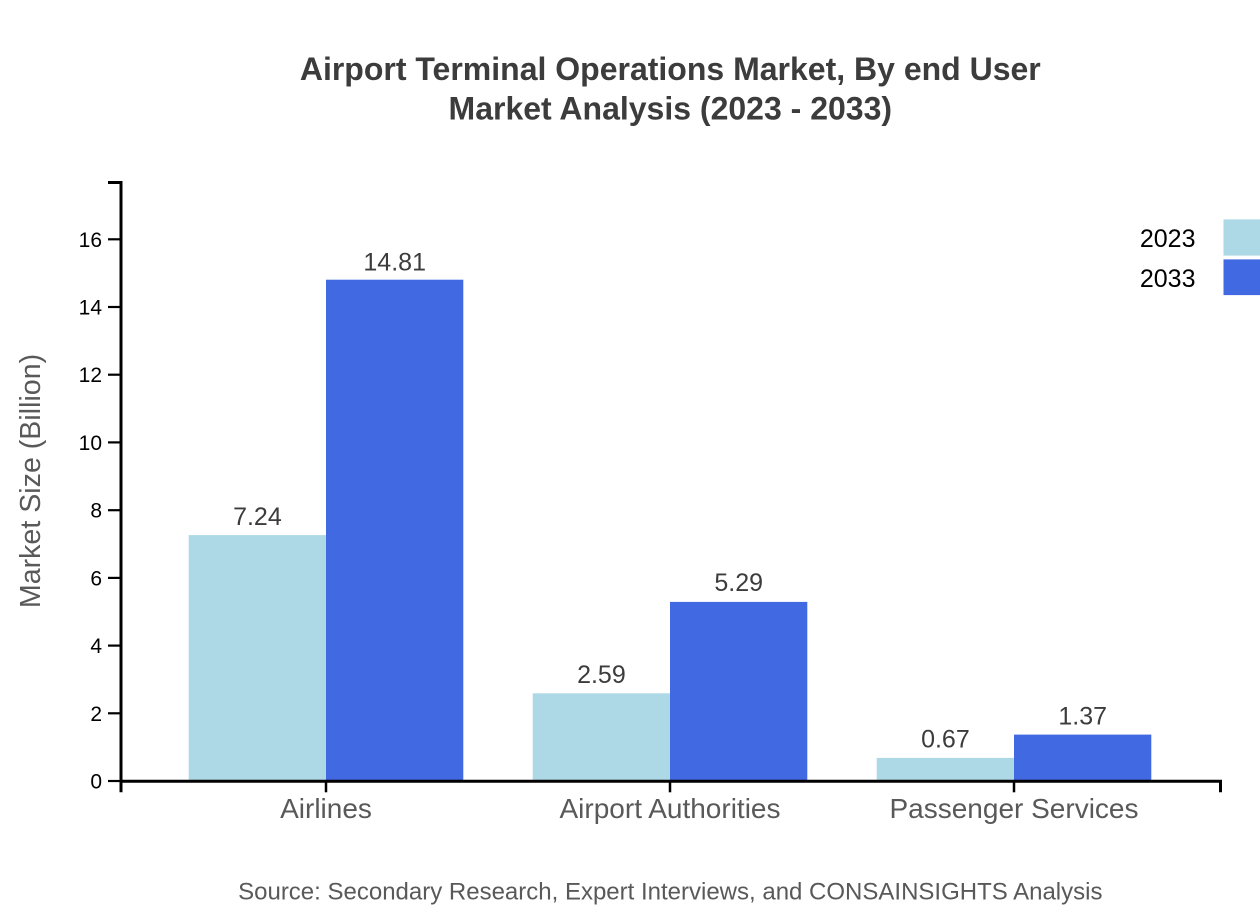  Describe the element at coordinates (90, 240) in the screenshot. I see `svg-text: 16` at that location.